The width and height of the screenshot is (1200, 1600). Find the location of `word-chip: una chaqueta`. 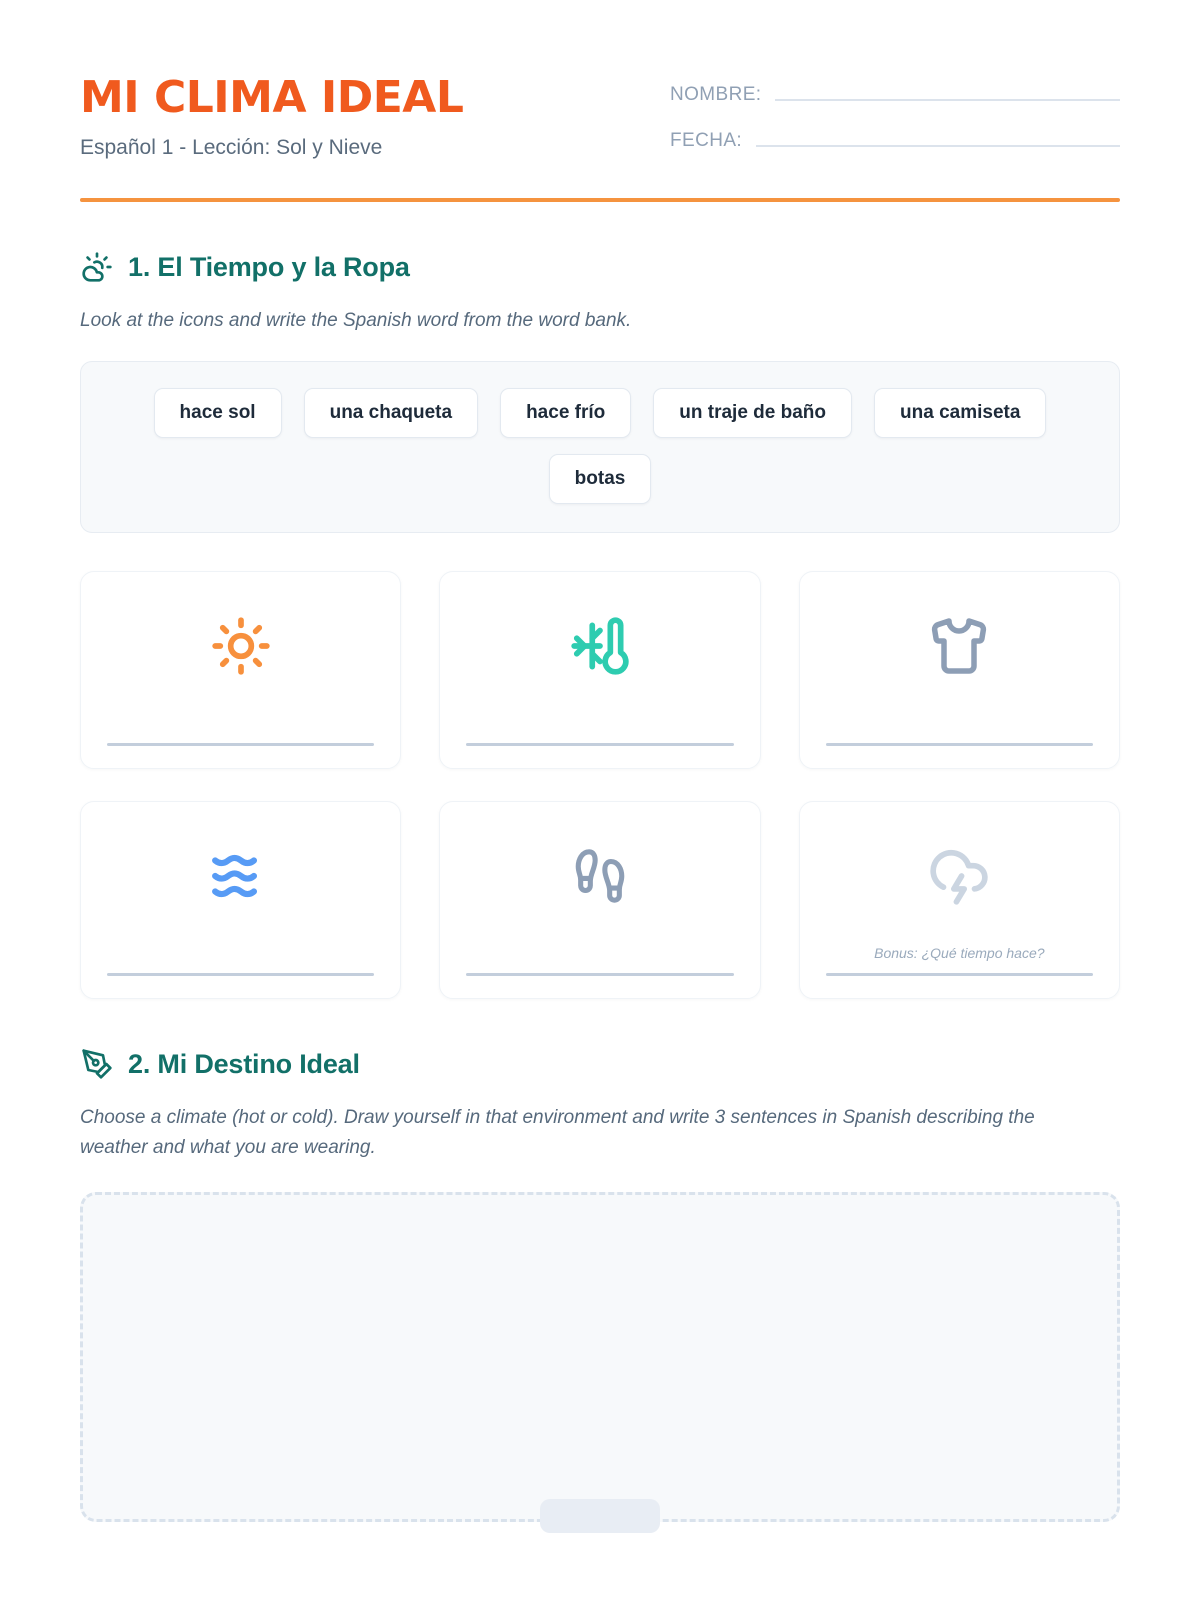

word-chip: una chaqueta is located at coordinates (391, 413).